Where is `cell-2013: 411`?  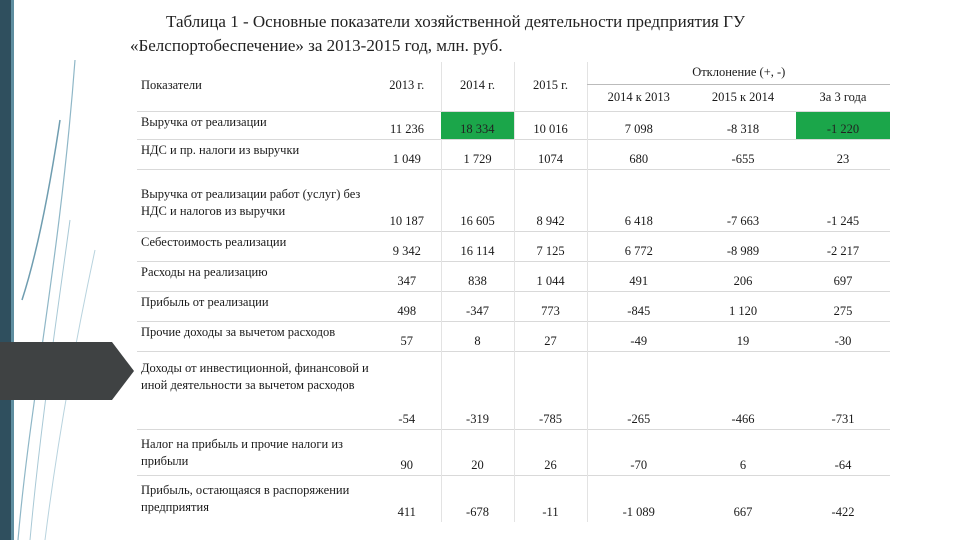 cell-2013: 411 is located at coordinates (406, 511).